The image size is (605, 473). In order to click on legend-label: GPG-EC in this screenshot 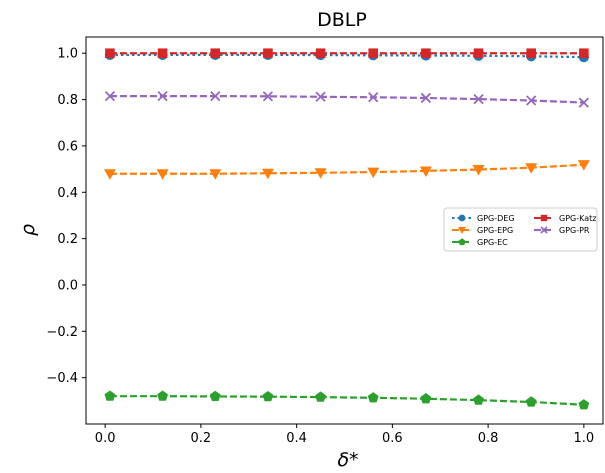, I will do `click(492, 242)`.